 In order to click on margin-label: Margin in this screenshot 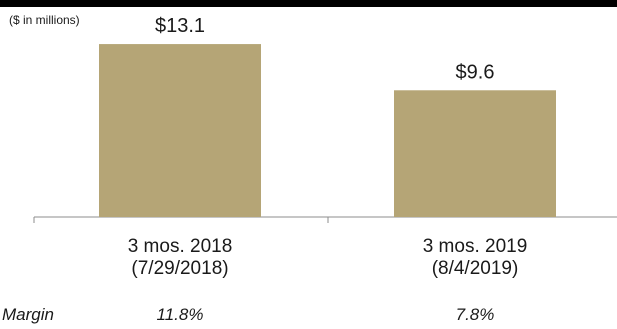, I will do `click(28, 314)`.